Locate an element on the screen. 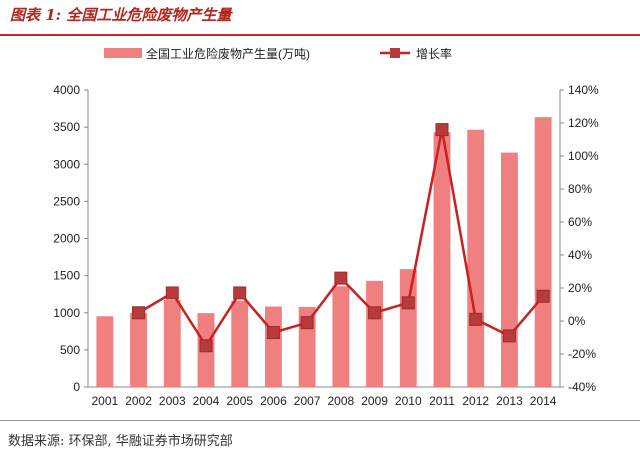  footer-divider is located at coordinates (320, 420).